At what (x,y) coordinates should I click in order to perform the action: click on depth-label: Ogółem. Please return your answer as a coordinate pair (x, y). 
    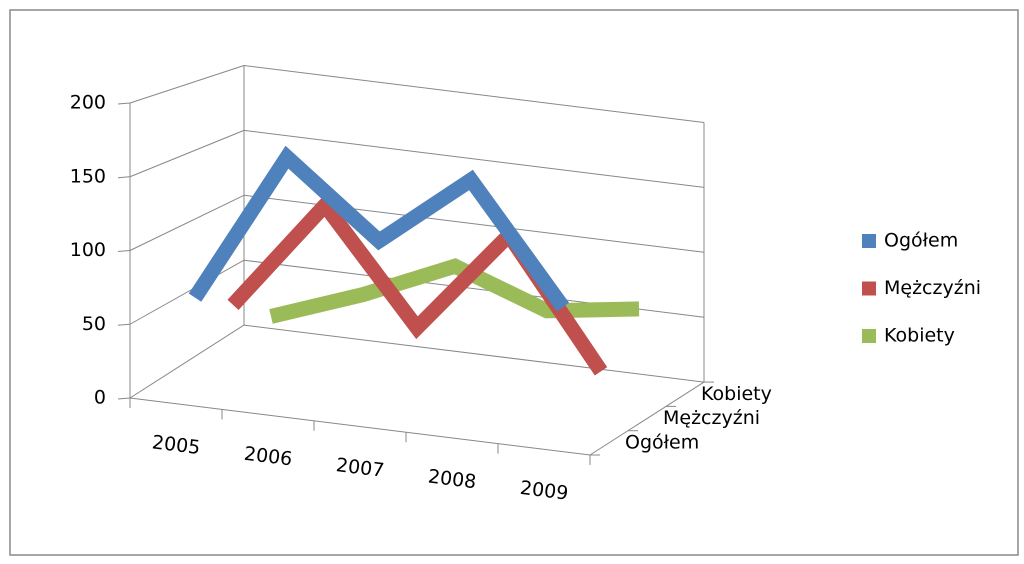
    Looking at the image, I should click on (662, 442).